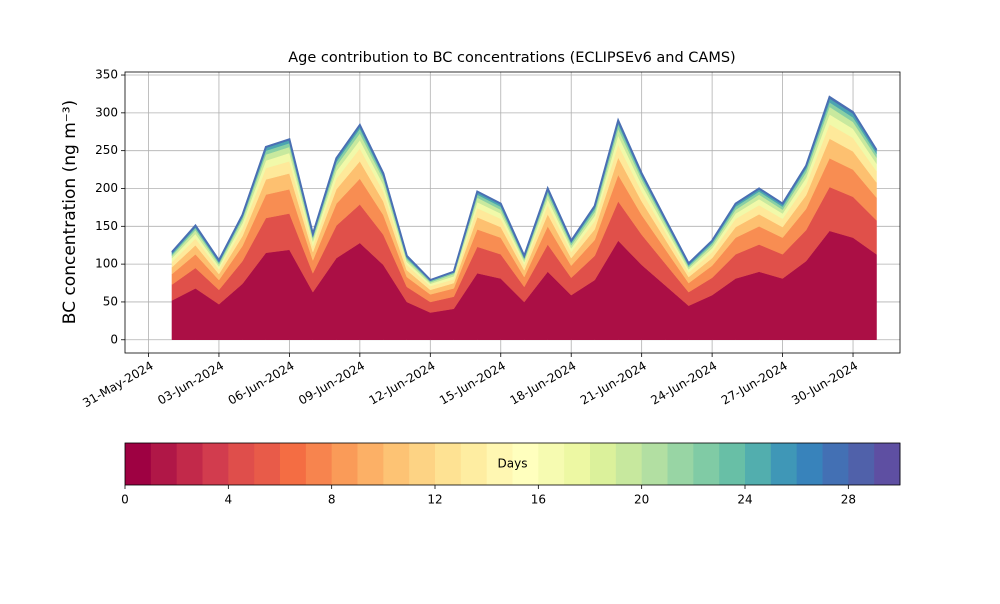  Describe the element at coordinates (613, 383) in the screenshot. I see `x-tick-label: 21-Jun-2024` at that location.